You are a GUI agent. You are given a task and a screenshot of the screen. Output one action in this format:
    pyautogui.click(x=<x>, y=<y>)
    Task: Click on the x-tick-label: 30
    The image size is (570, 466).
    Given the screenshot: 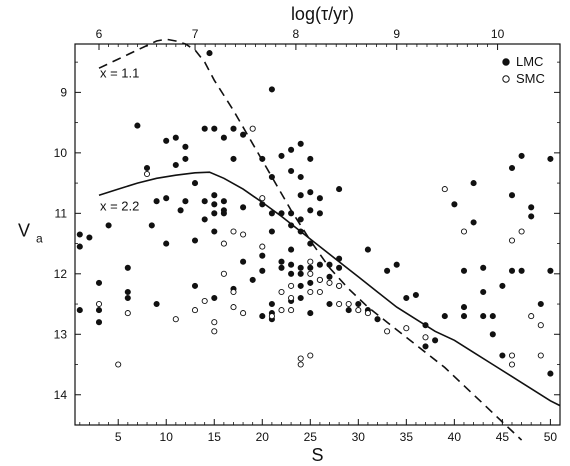 What is the action you would take?
    pyautogui.click(x=359, y=437)
    